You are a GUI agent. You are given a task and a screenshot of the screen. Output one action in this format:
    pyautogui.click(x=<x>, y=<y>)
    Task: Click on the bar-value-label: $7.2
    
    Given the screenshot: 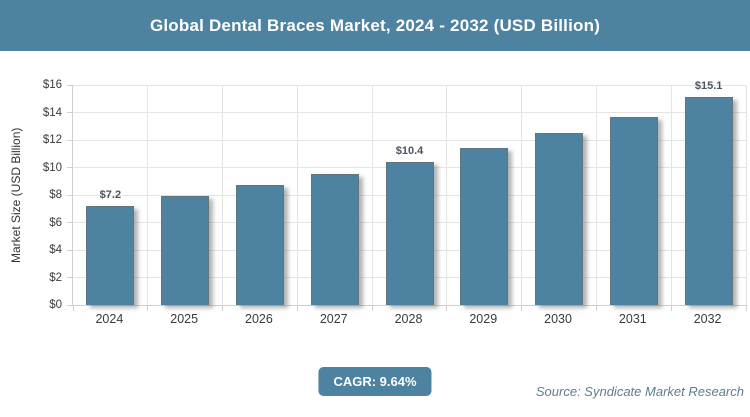 What is the action you would take?
    pyautogui.click(x=110, y=195)
    